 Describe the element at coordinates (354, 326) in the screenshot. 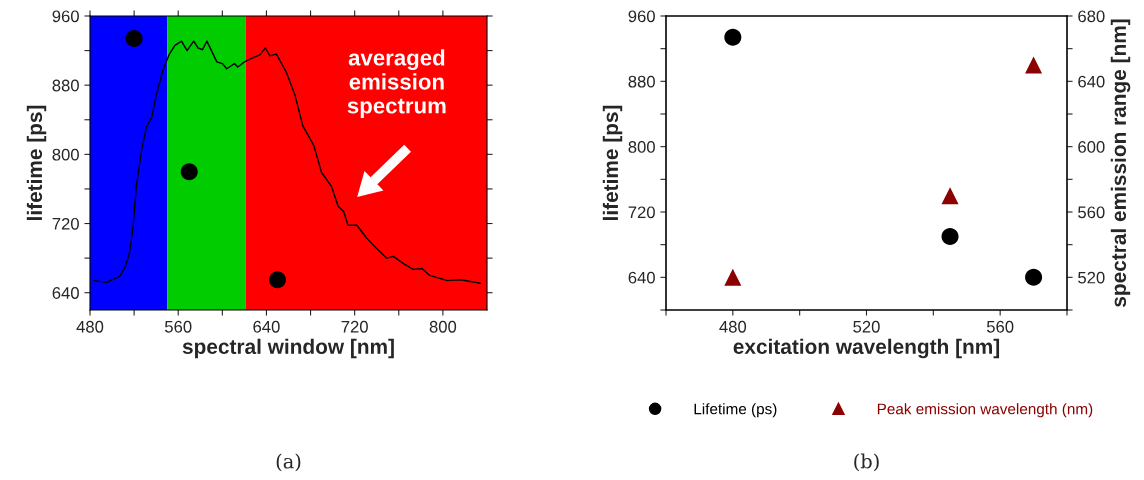

I see `x-tick-label: 720` at that location.